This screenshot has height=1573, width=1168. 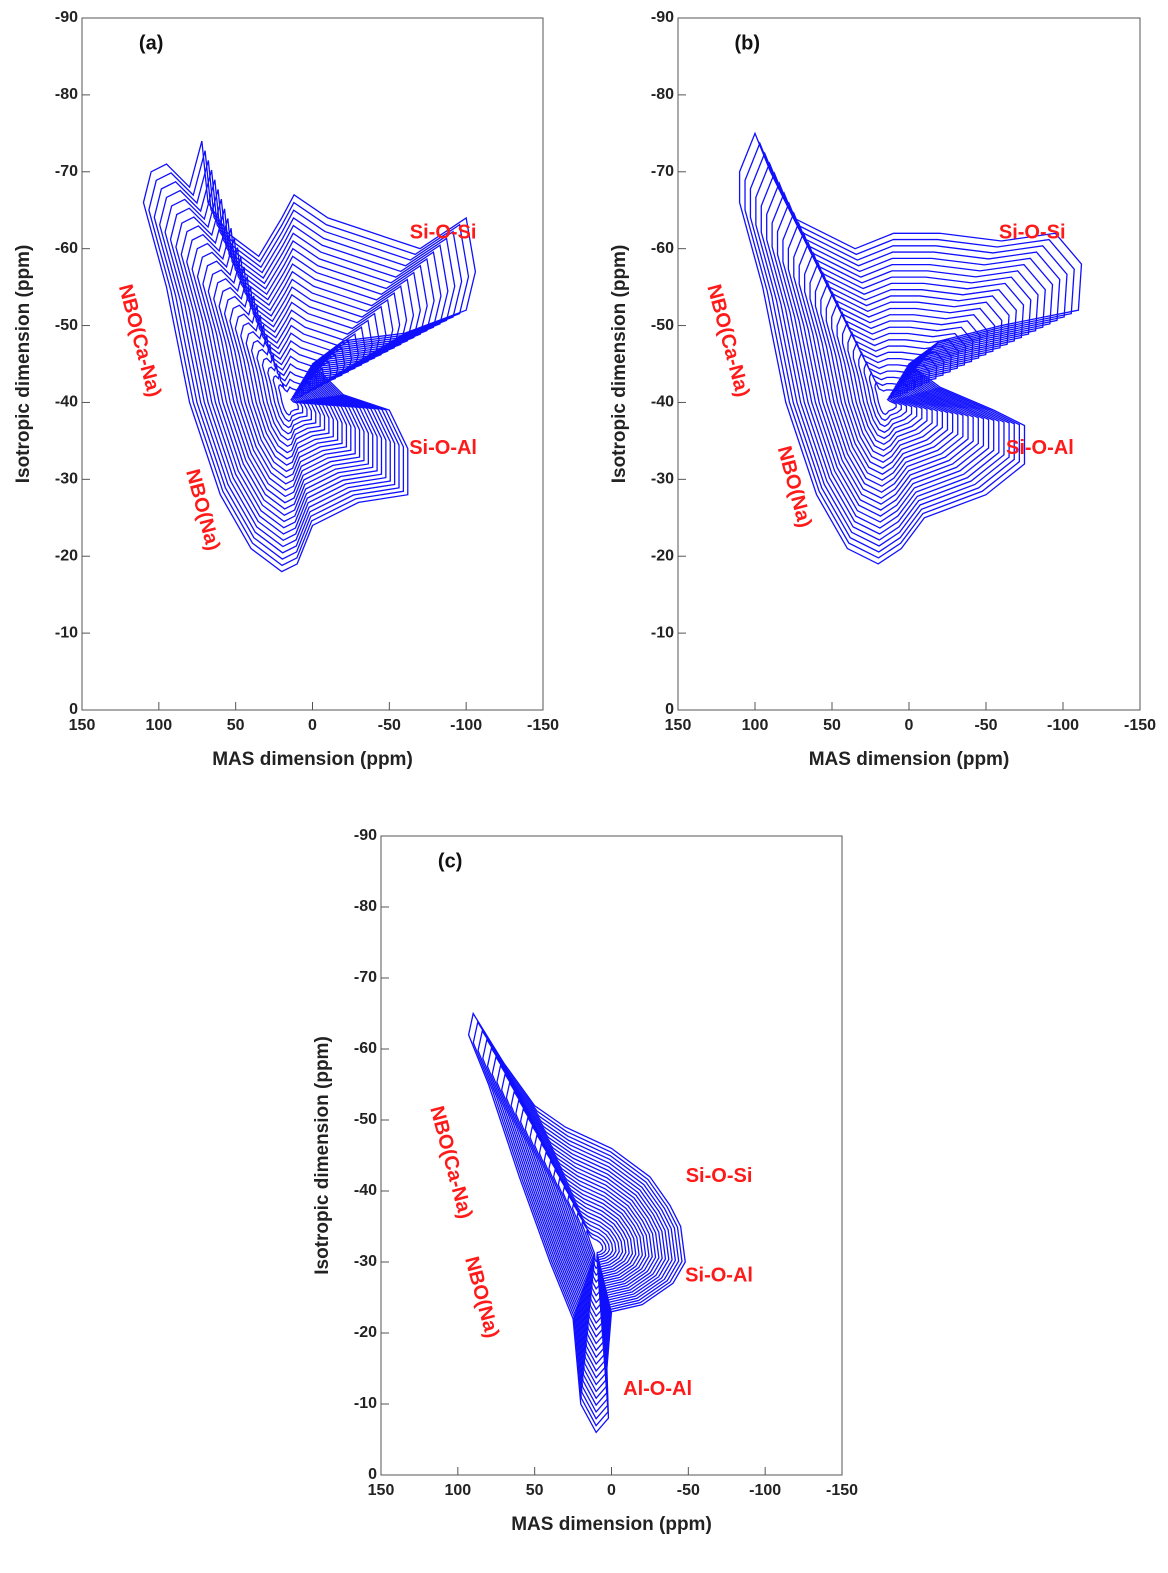 What do you see at coordinates (748, 43) in the screenshot?
I see `panel-label: (b)` at bounding box center [748, 43].